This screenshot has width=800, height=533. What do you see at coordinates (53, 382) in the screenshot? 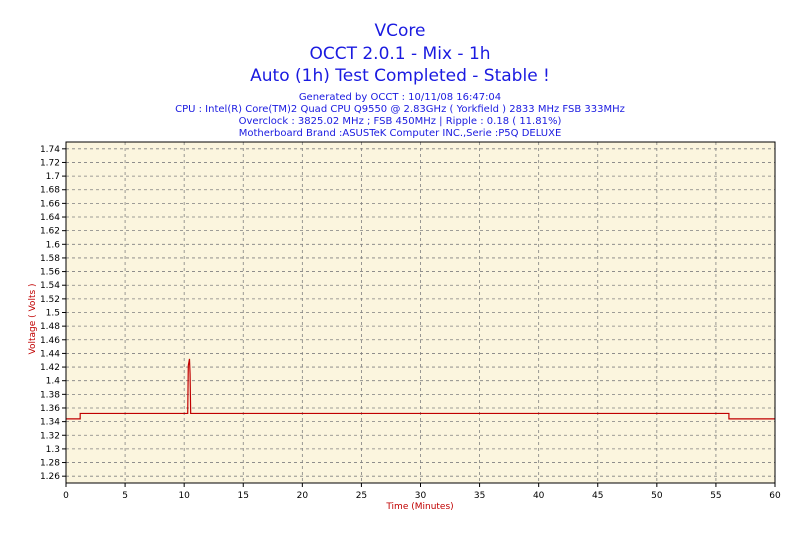
I see `y-tick-label: 1.4` at bounding box center [53, 382].